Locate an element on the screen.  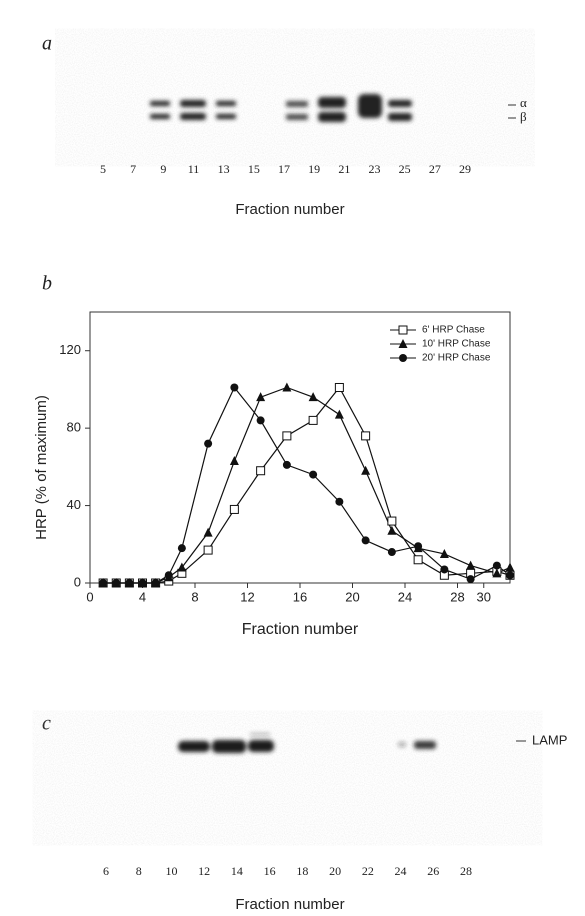
lane-labels: 5 7 9 11 13 15 17 19 21 23 25 27 29 is located at coordinates (285, 169).